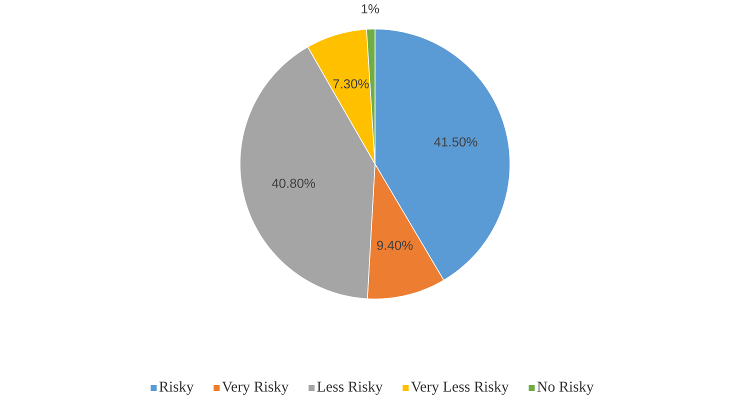 The width and height of the screenshot is (742, 404). I want to click on legend-label: Risky, so click(176, 388).